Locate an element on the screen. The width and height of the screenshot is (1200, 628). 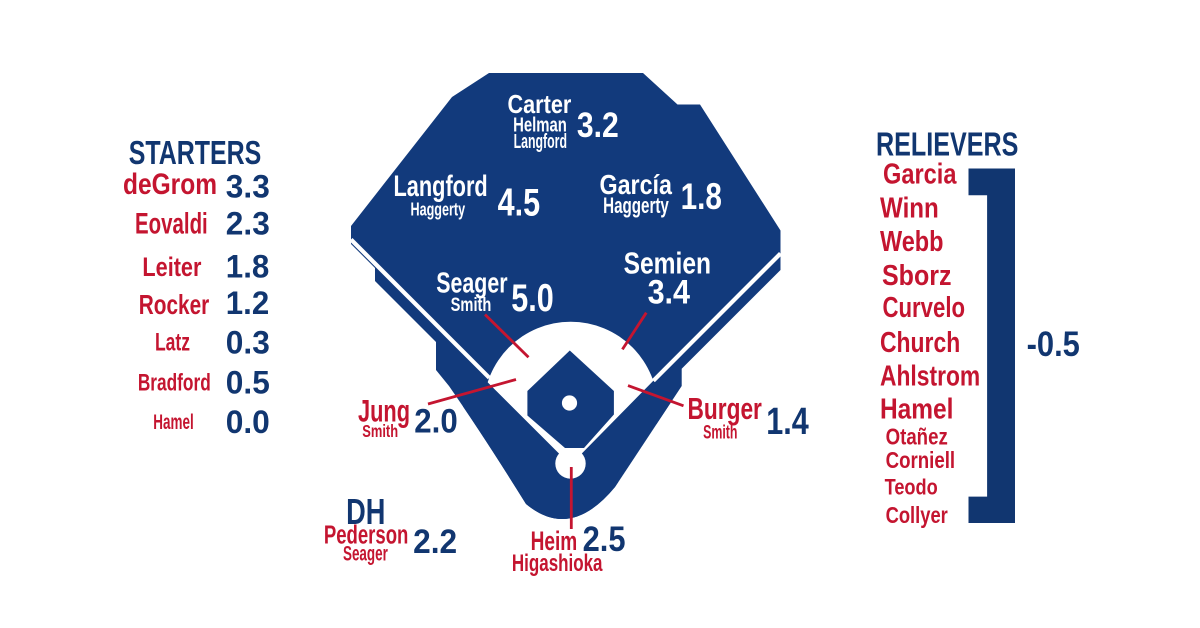
svg-text: 1.2 is located at coordinates (247, 302).